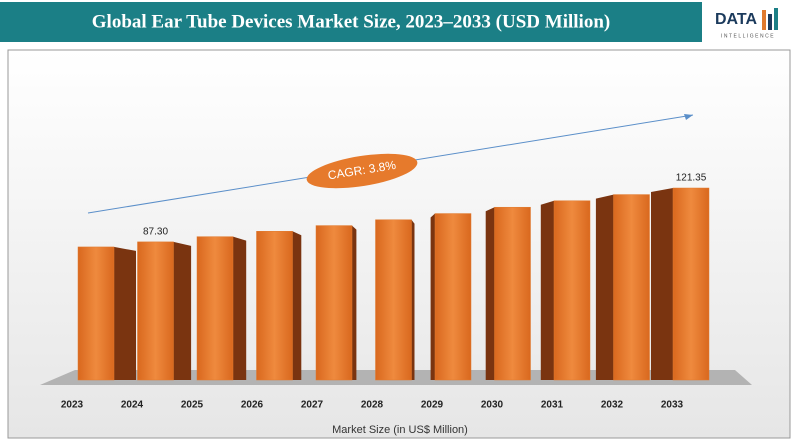 The height and width of the screenshot is (448, 800). Describe the element at coordinates (72, 405) in the screenshot. I see `x-tick-label: 2023` at that location.